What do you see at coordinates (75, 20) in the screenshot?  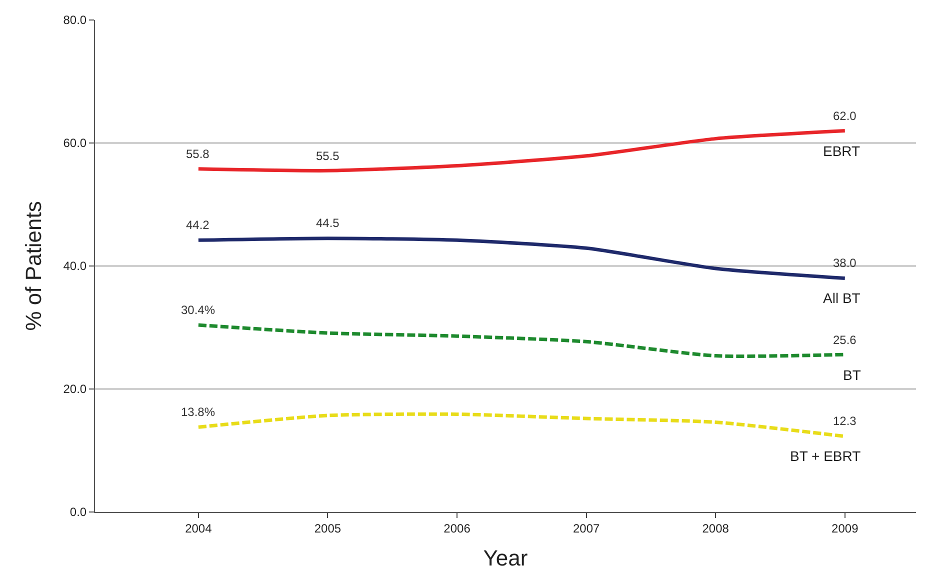 I see `y-tick-label: 80.0` at bounding box center [75, 20].